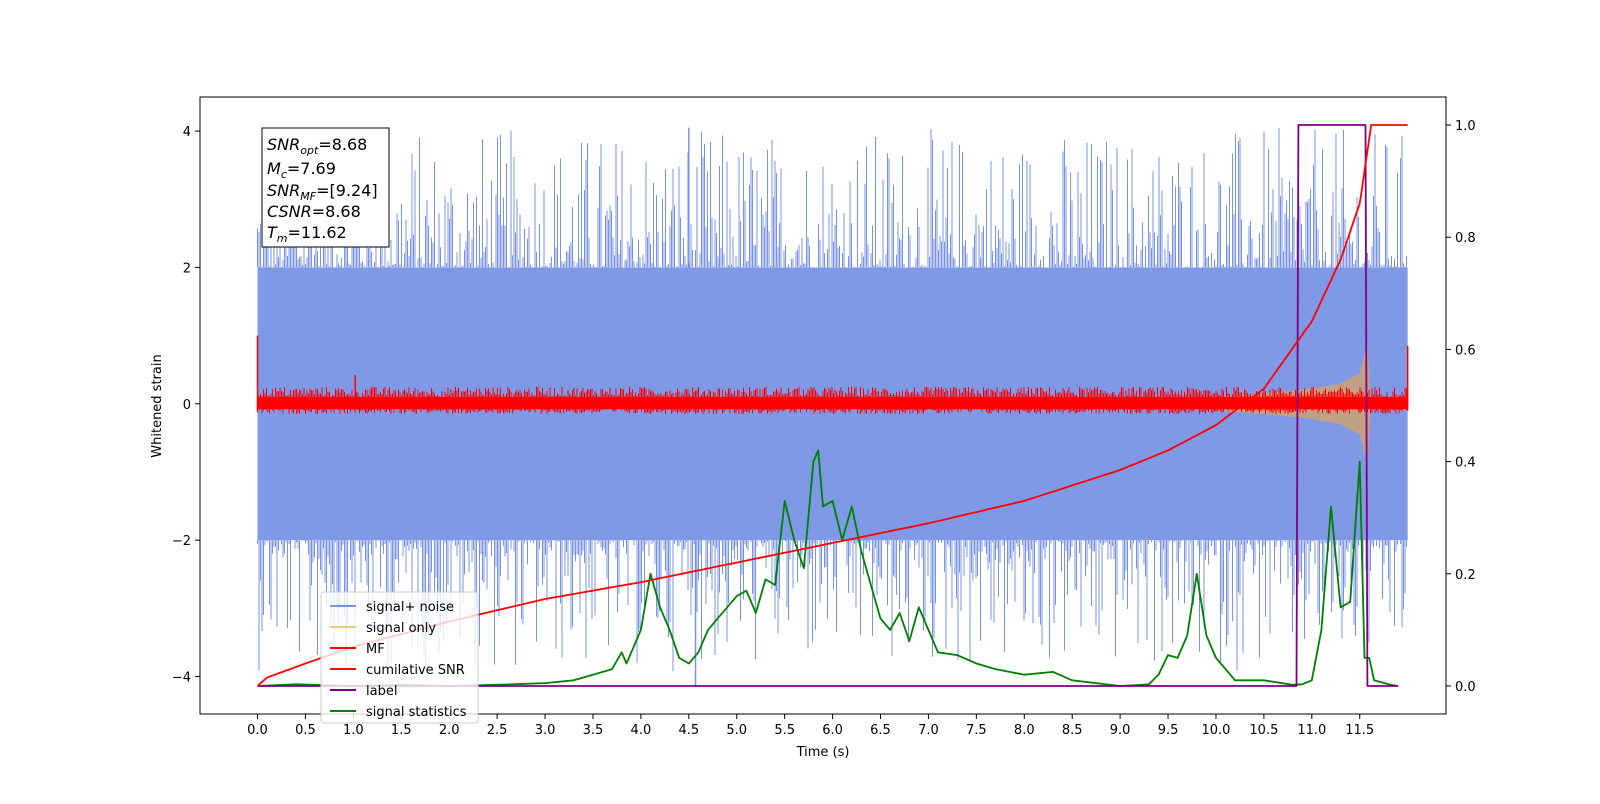 The height and width of the screenshot is (804, 1600). What do you see at coordinates (257, 730) in the screenshot?
I see `x-tick-label: 0.0` at bounding box center [257, 730].